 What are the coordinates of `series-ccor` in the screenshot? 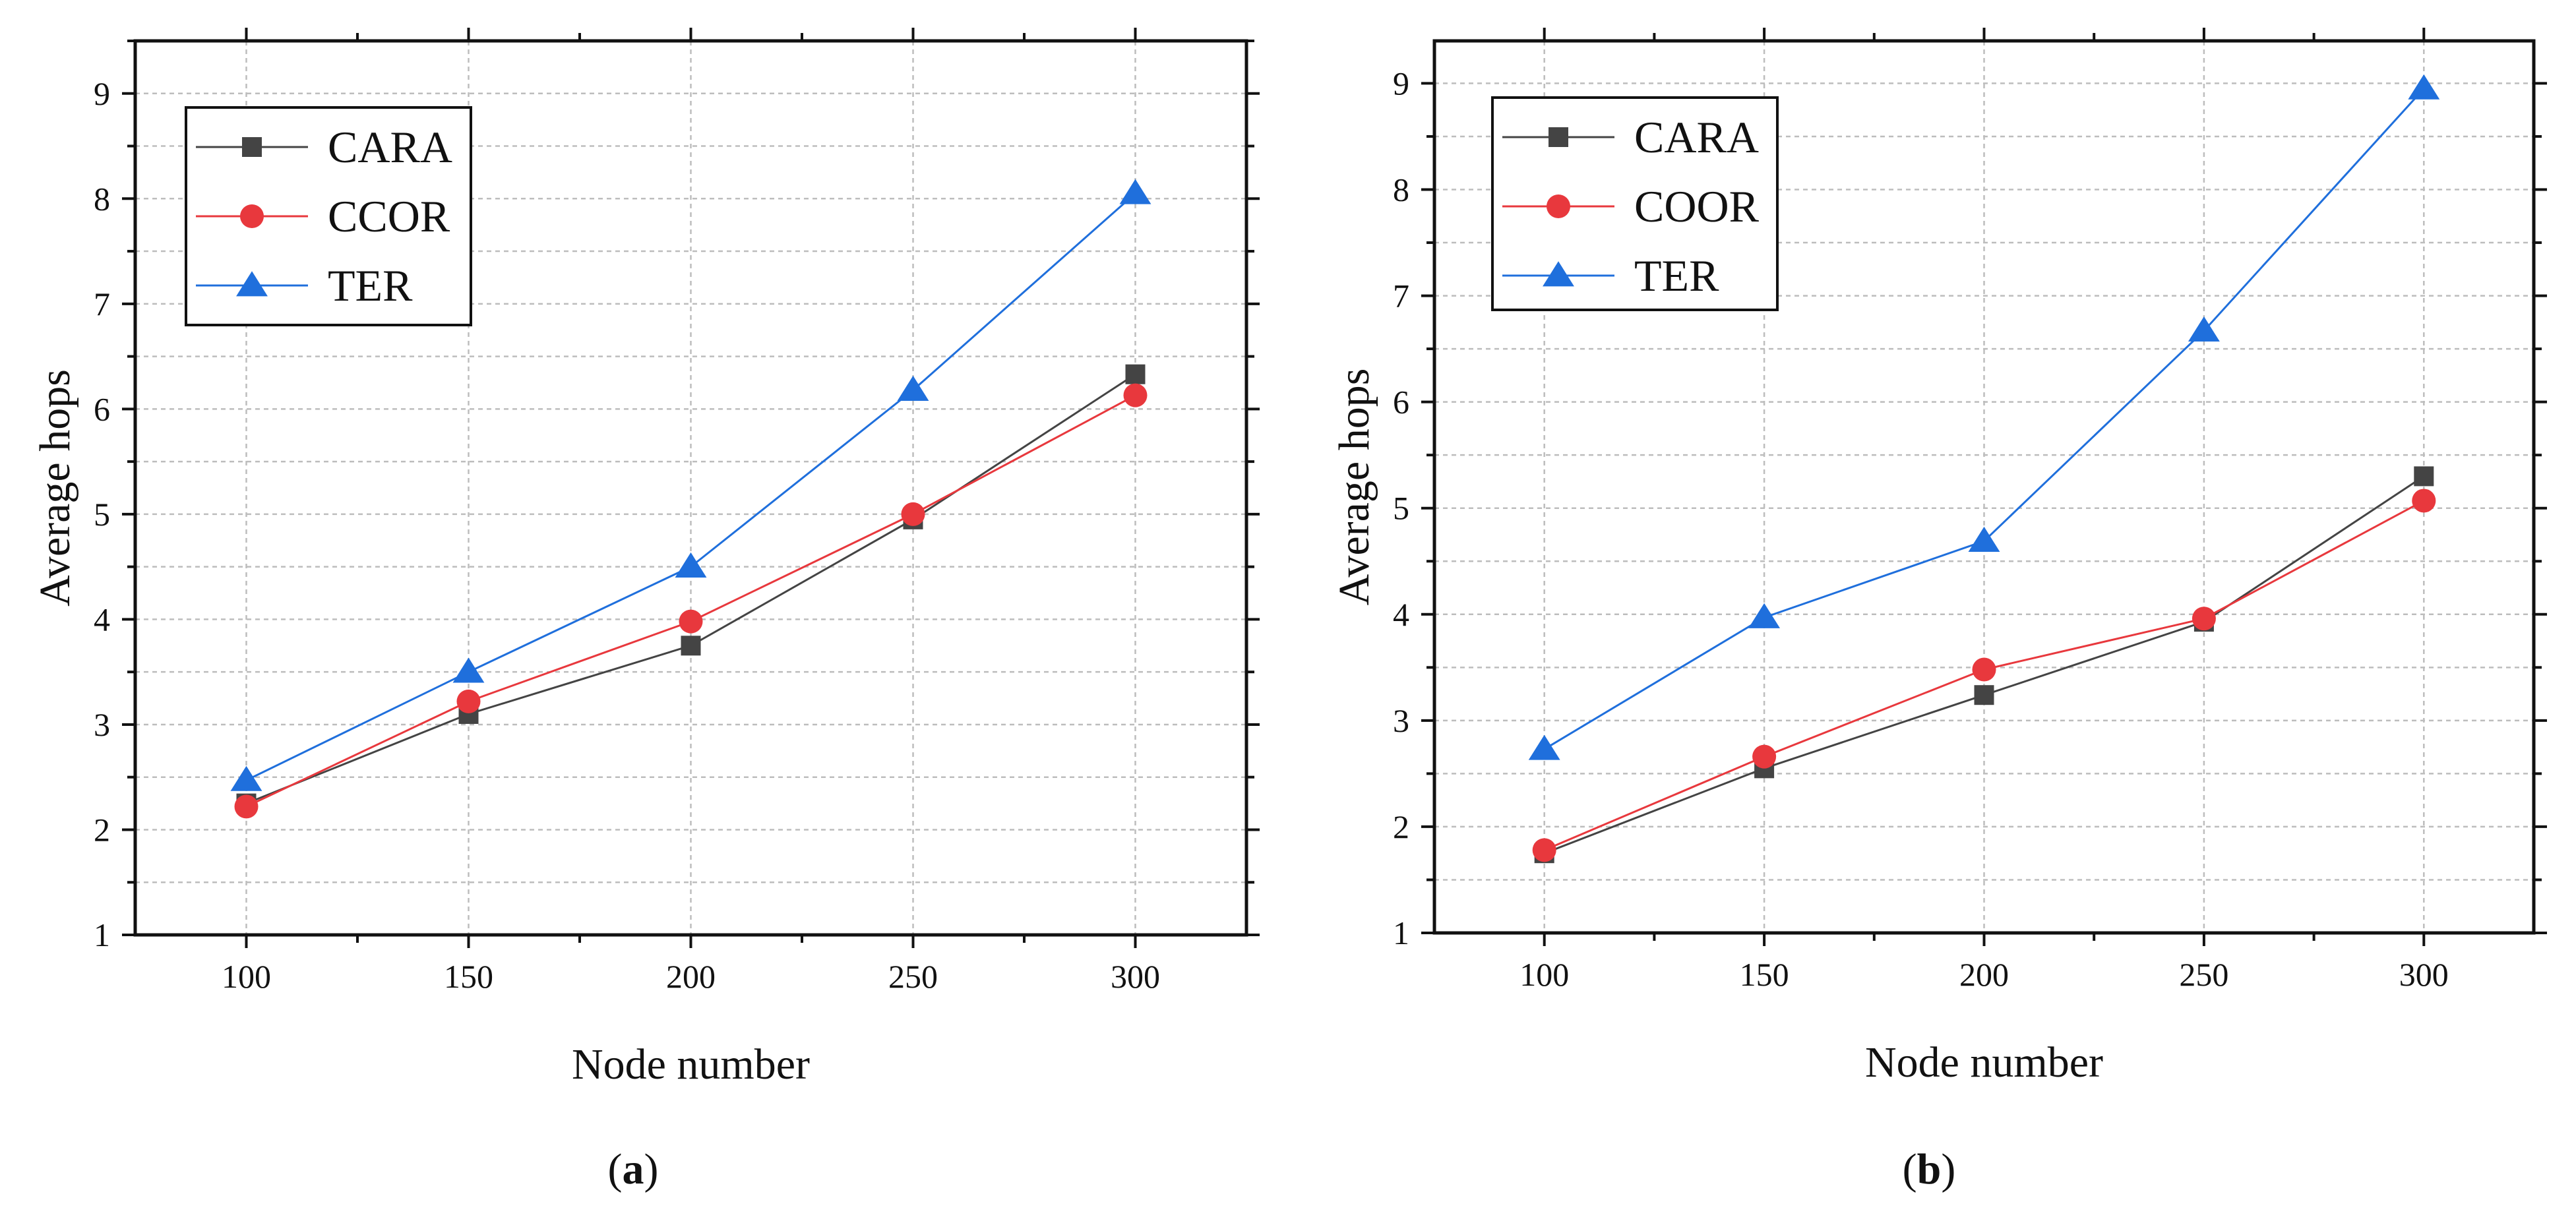 It's located at (691, 601).